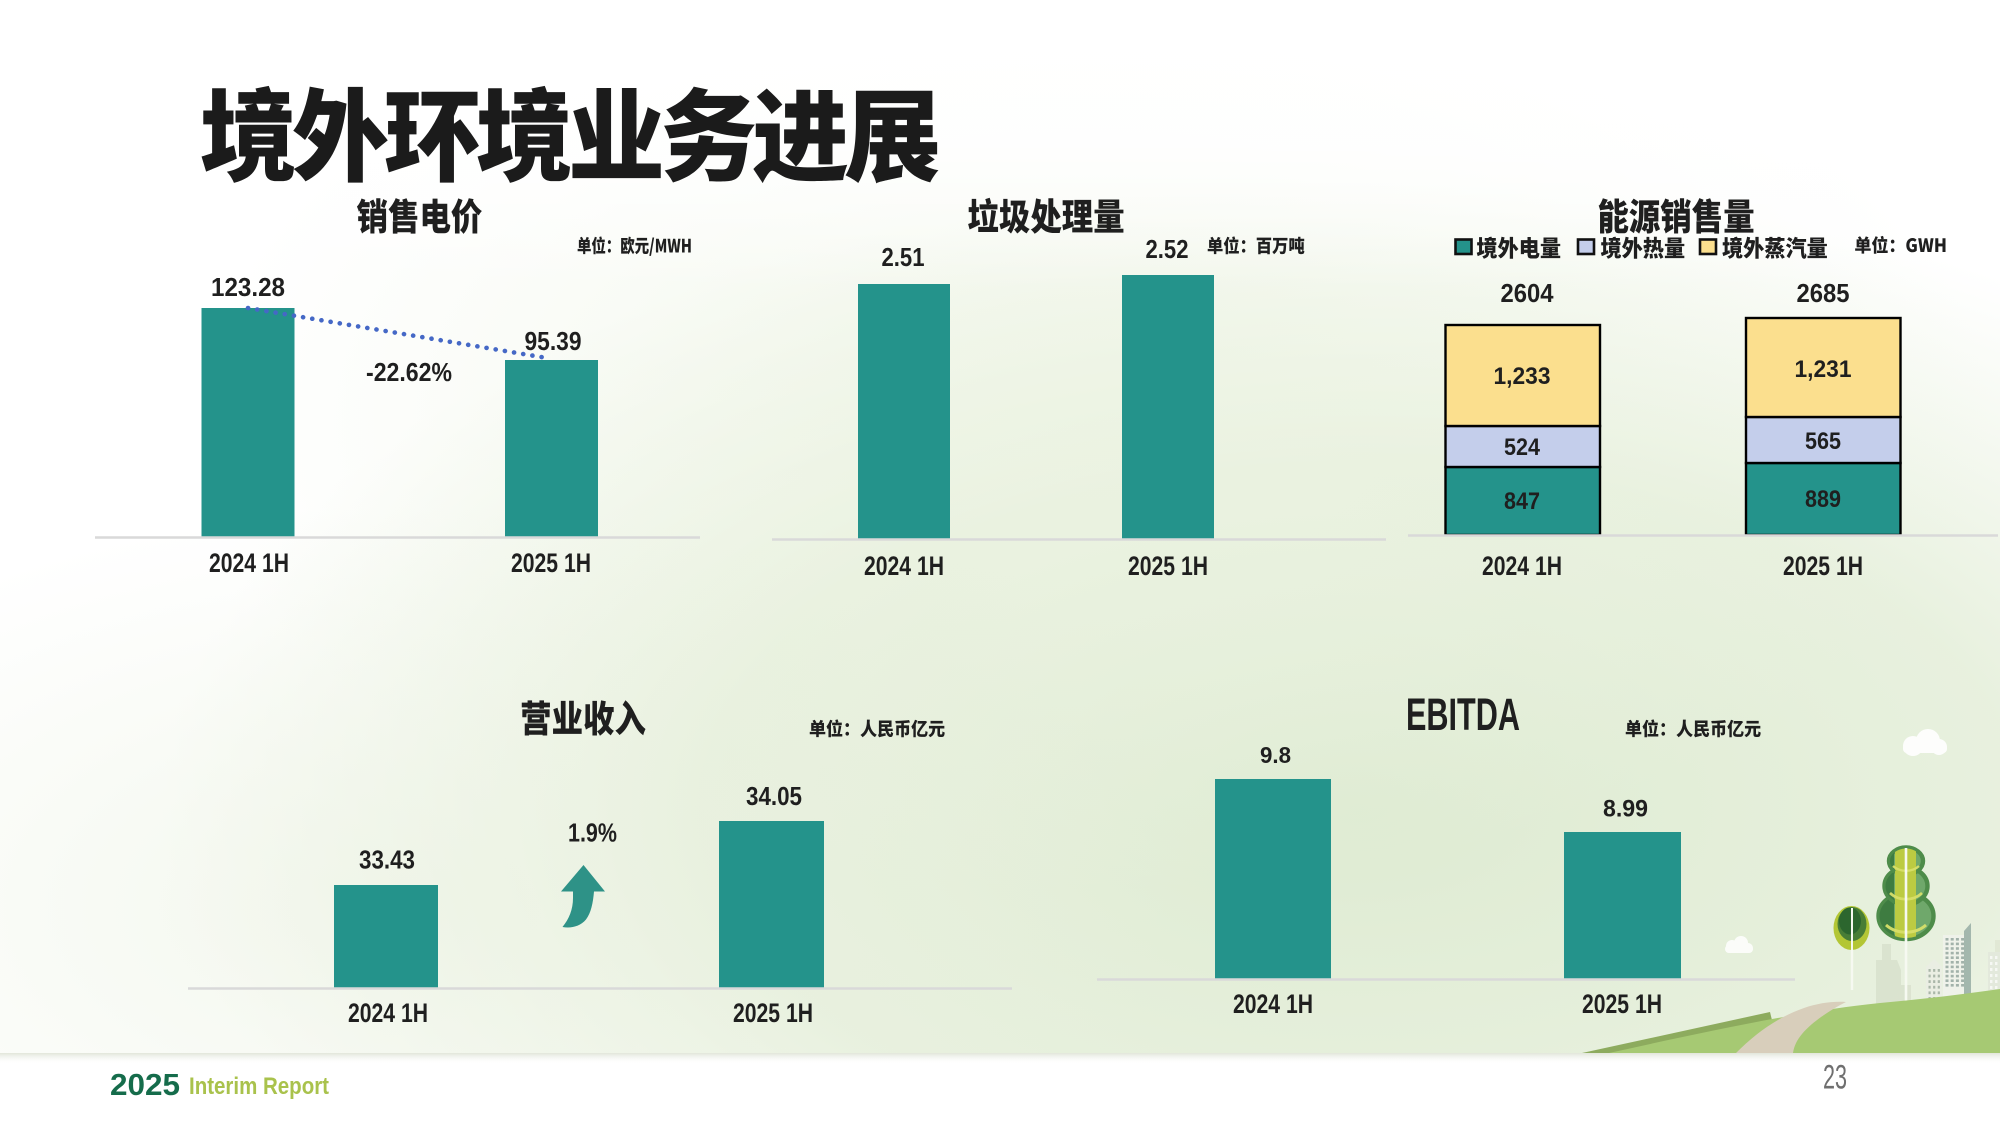  Describe the element at coordinates (1527, 293) in the screenshot. I see `svg-text: 2604` at that location.